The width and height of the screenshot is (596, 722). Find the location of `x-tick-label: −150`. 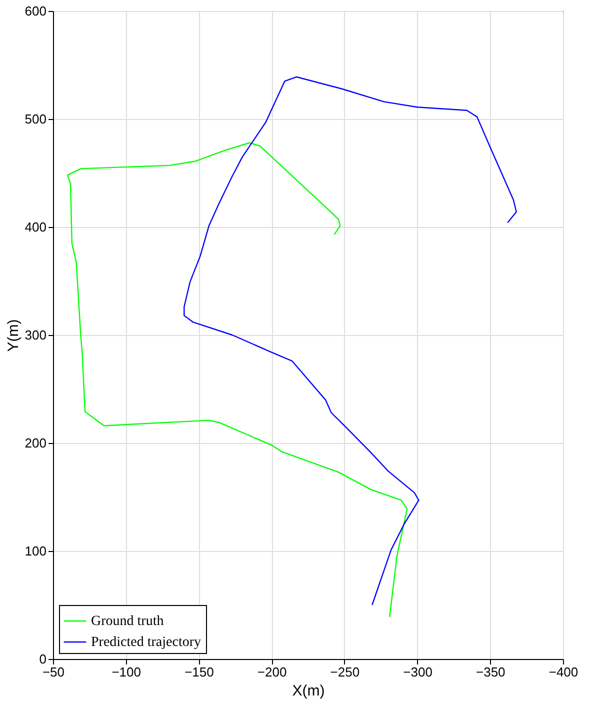

x-tick-label: −150 is located at coordinates (199, 672).